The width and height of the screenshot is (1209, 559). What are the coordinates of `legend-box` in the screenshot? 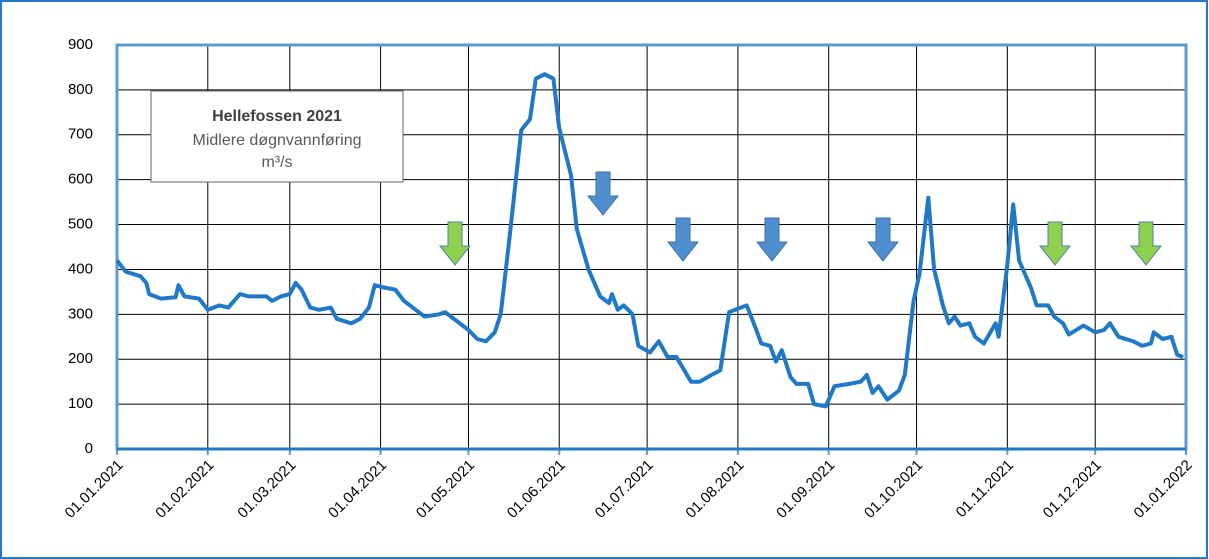 It's located at (277, 136).